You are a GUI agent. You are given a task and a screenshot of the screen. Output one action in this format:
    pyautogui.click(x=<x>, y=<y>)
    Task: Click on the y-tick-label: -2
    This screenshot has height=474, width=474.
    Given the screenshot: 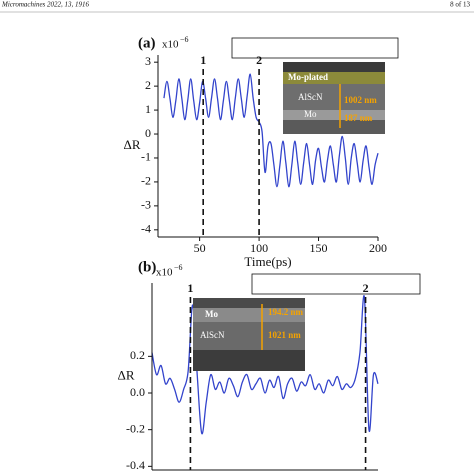 What is the action you would take?
    pyautogui.click(x=146, y=181)
    